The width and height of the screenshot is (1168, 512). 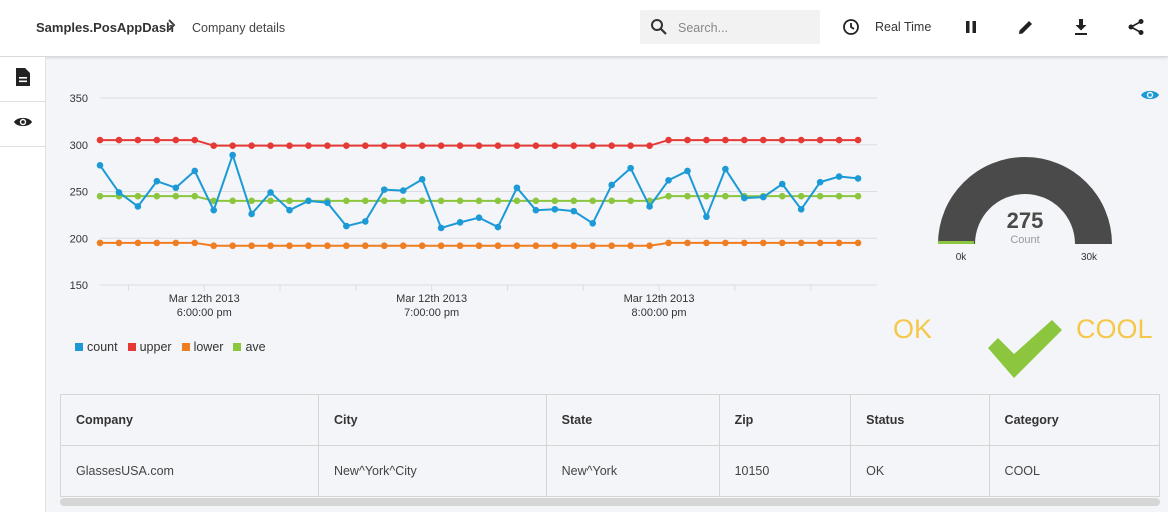 I want to click on column-header-category: Category, so click(x=1074, y=420).